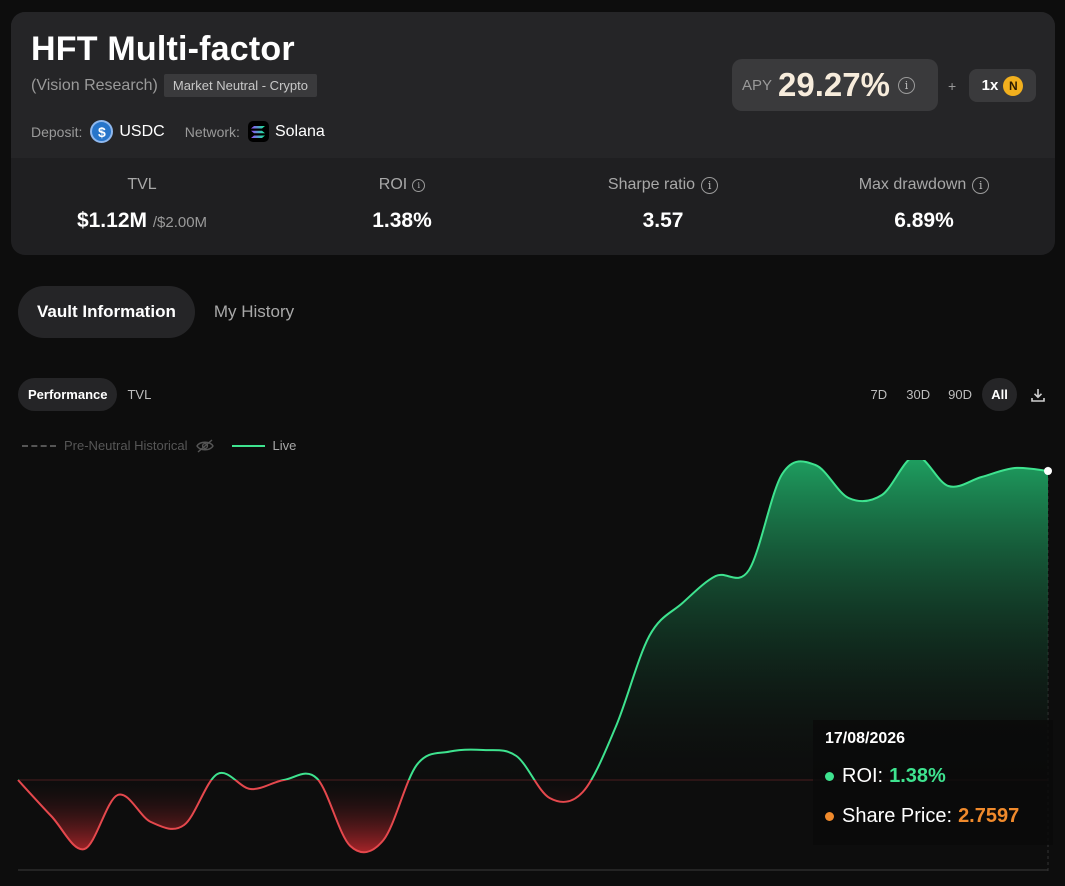  Describe the element at coordinates (180, 222) in the screenshot. I see `tvl-cap: /$2.00M` at that location.